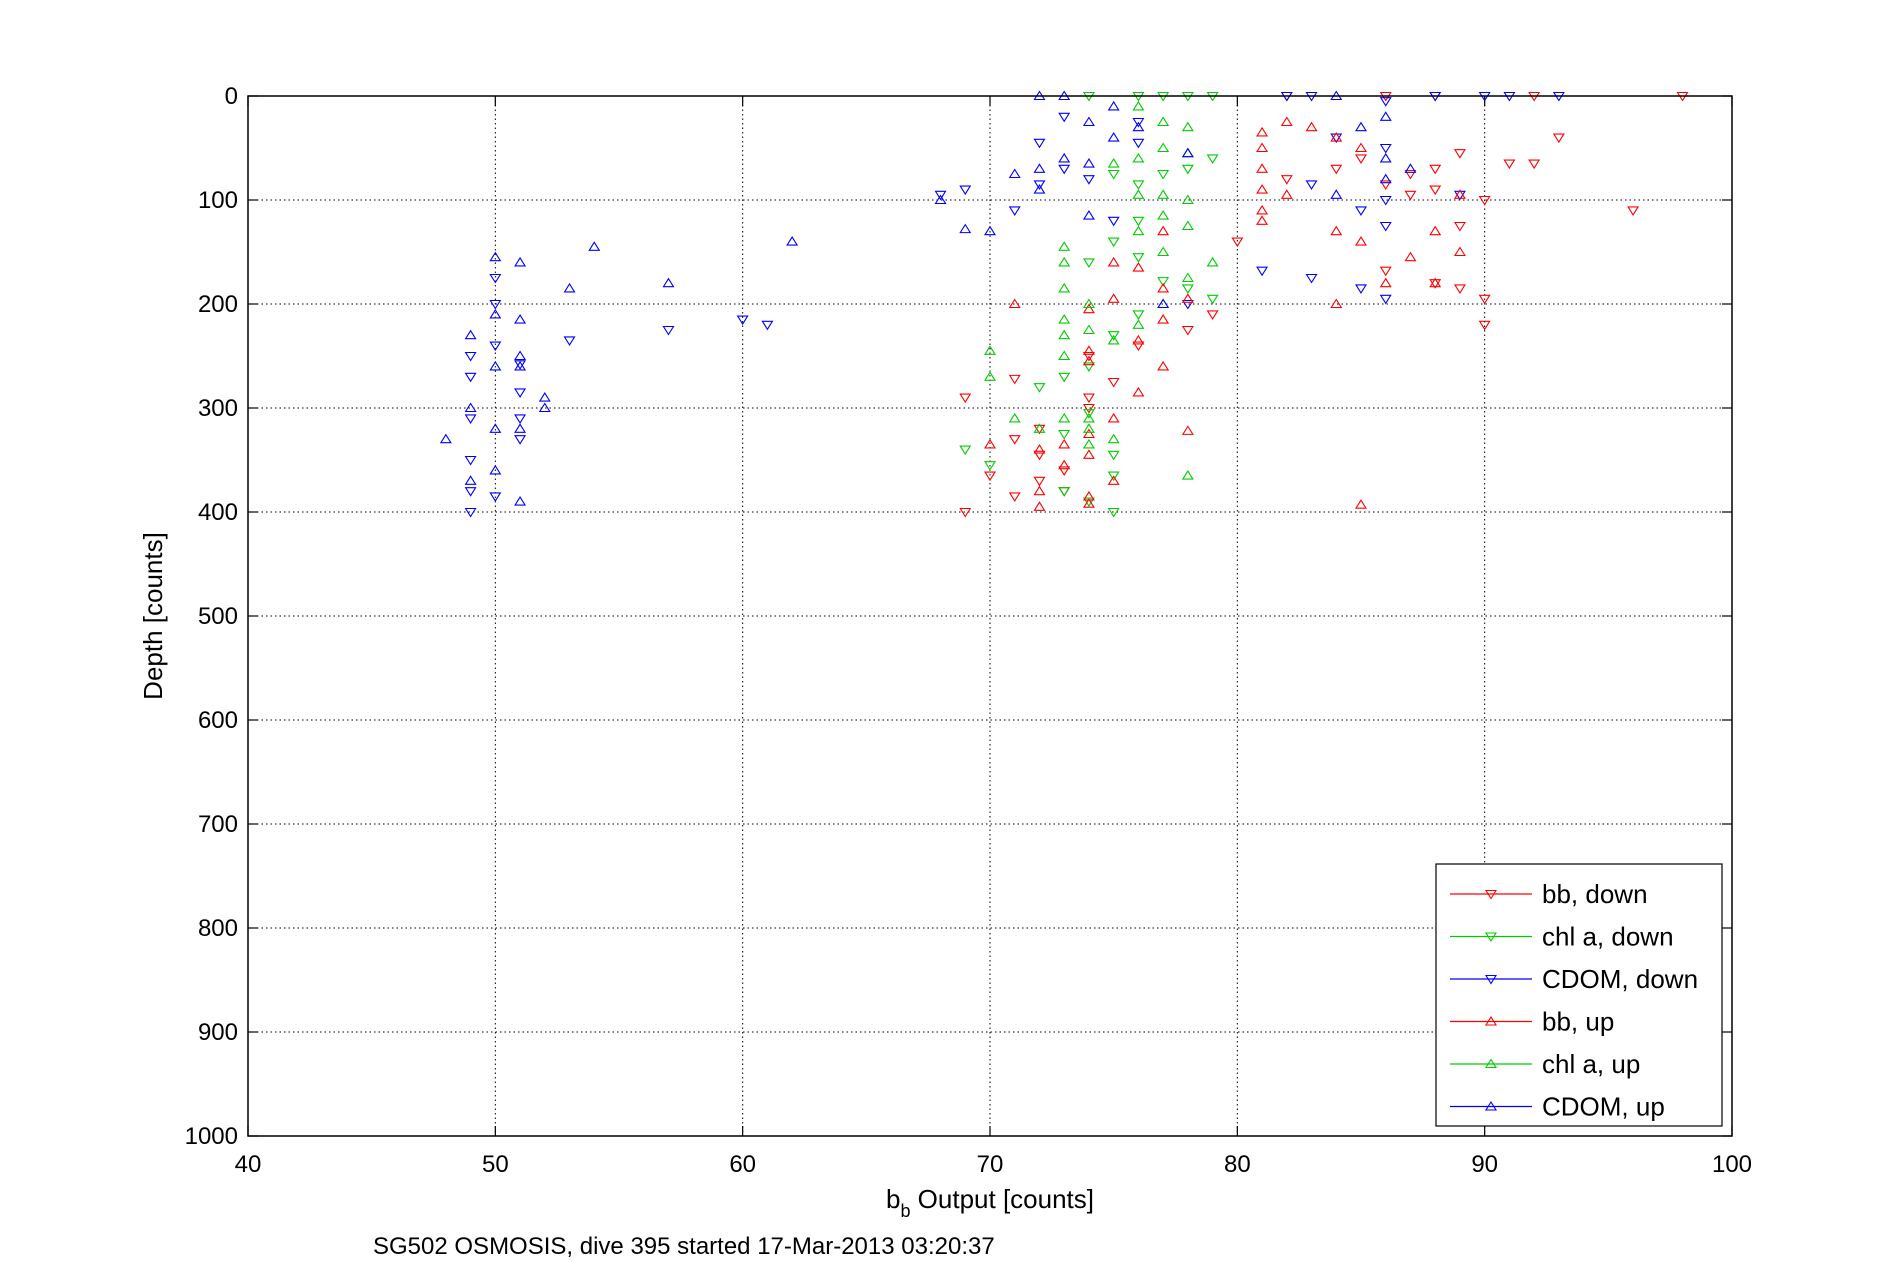  What do you see at coordinates (1595, 894) in the screenshot?
I see `legend-label: bb, down` at bounding box center [1595, 894].